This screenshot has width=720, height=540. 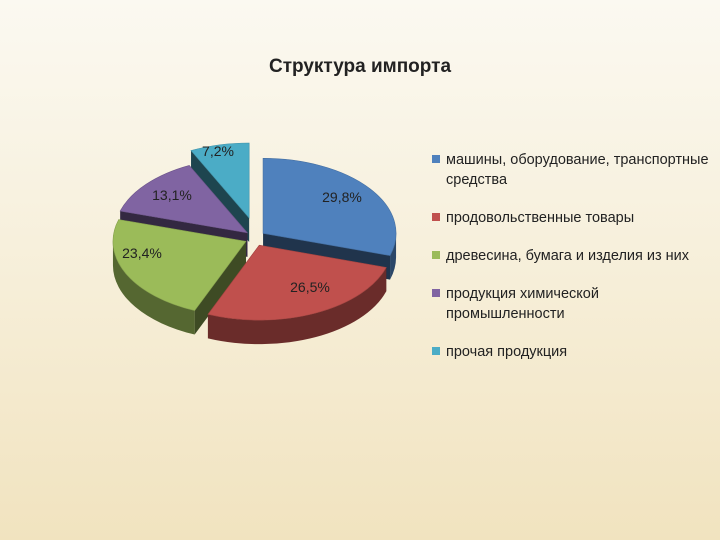 I want to click on legend-swatch-other, so click(x=436, y=351).